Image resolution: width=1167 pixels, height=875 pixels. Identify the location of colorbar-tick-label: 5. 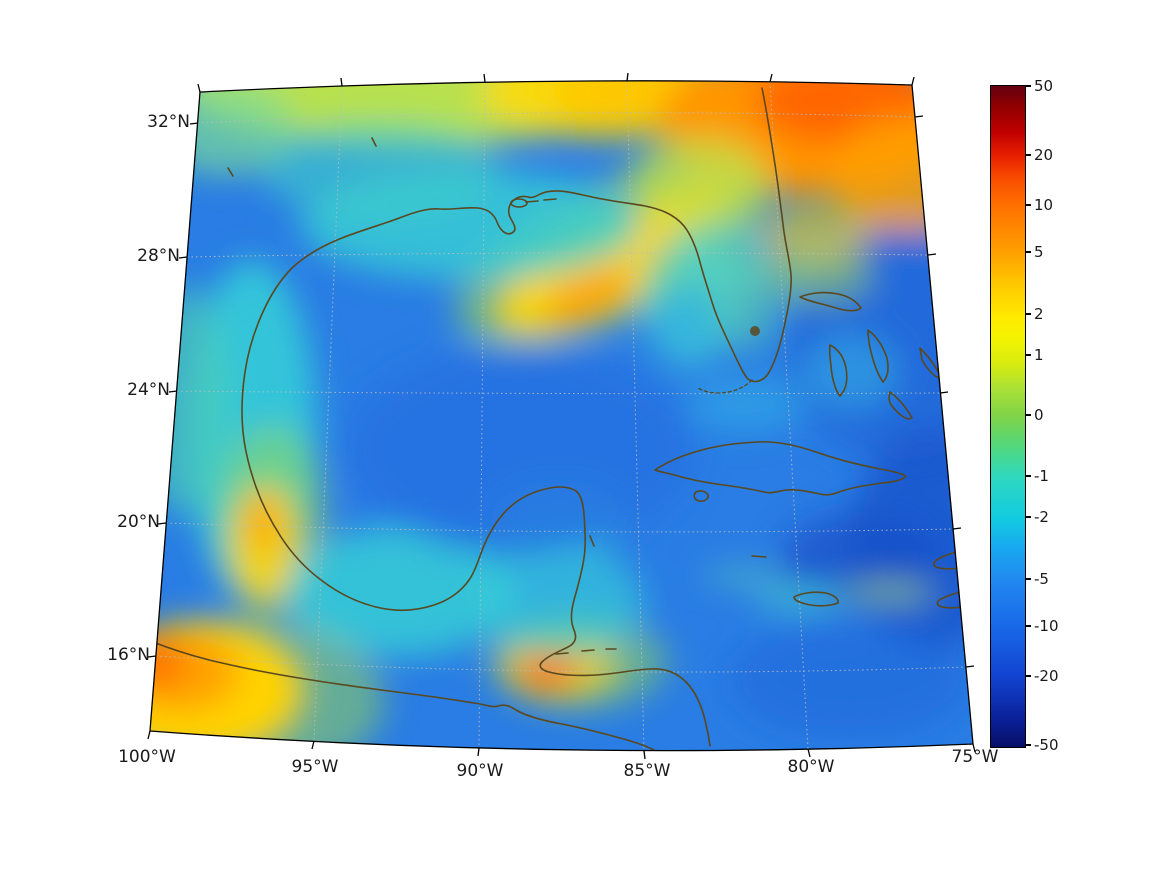
(1039, 252).